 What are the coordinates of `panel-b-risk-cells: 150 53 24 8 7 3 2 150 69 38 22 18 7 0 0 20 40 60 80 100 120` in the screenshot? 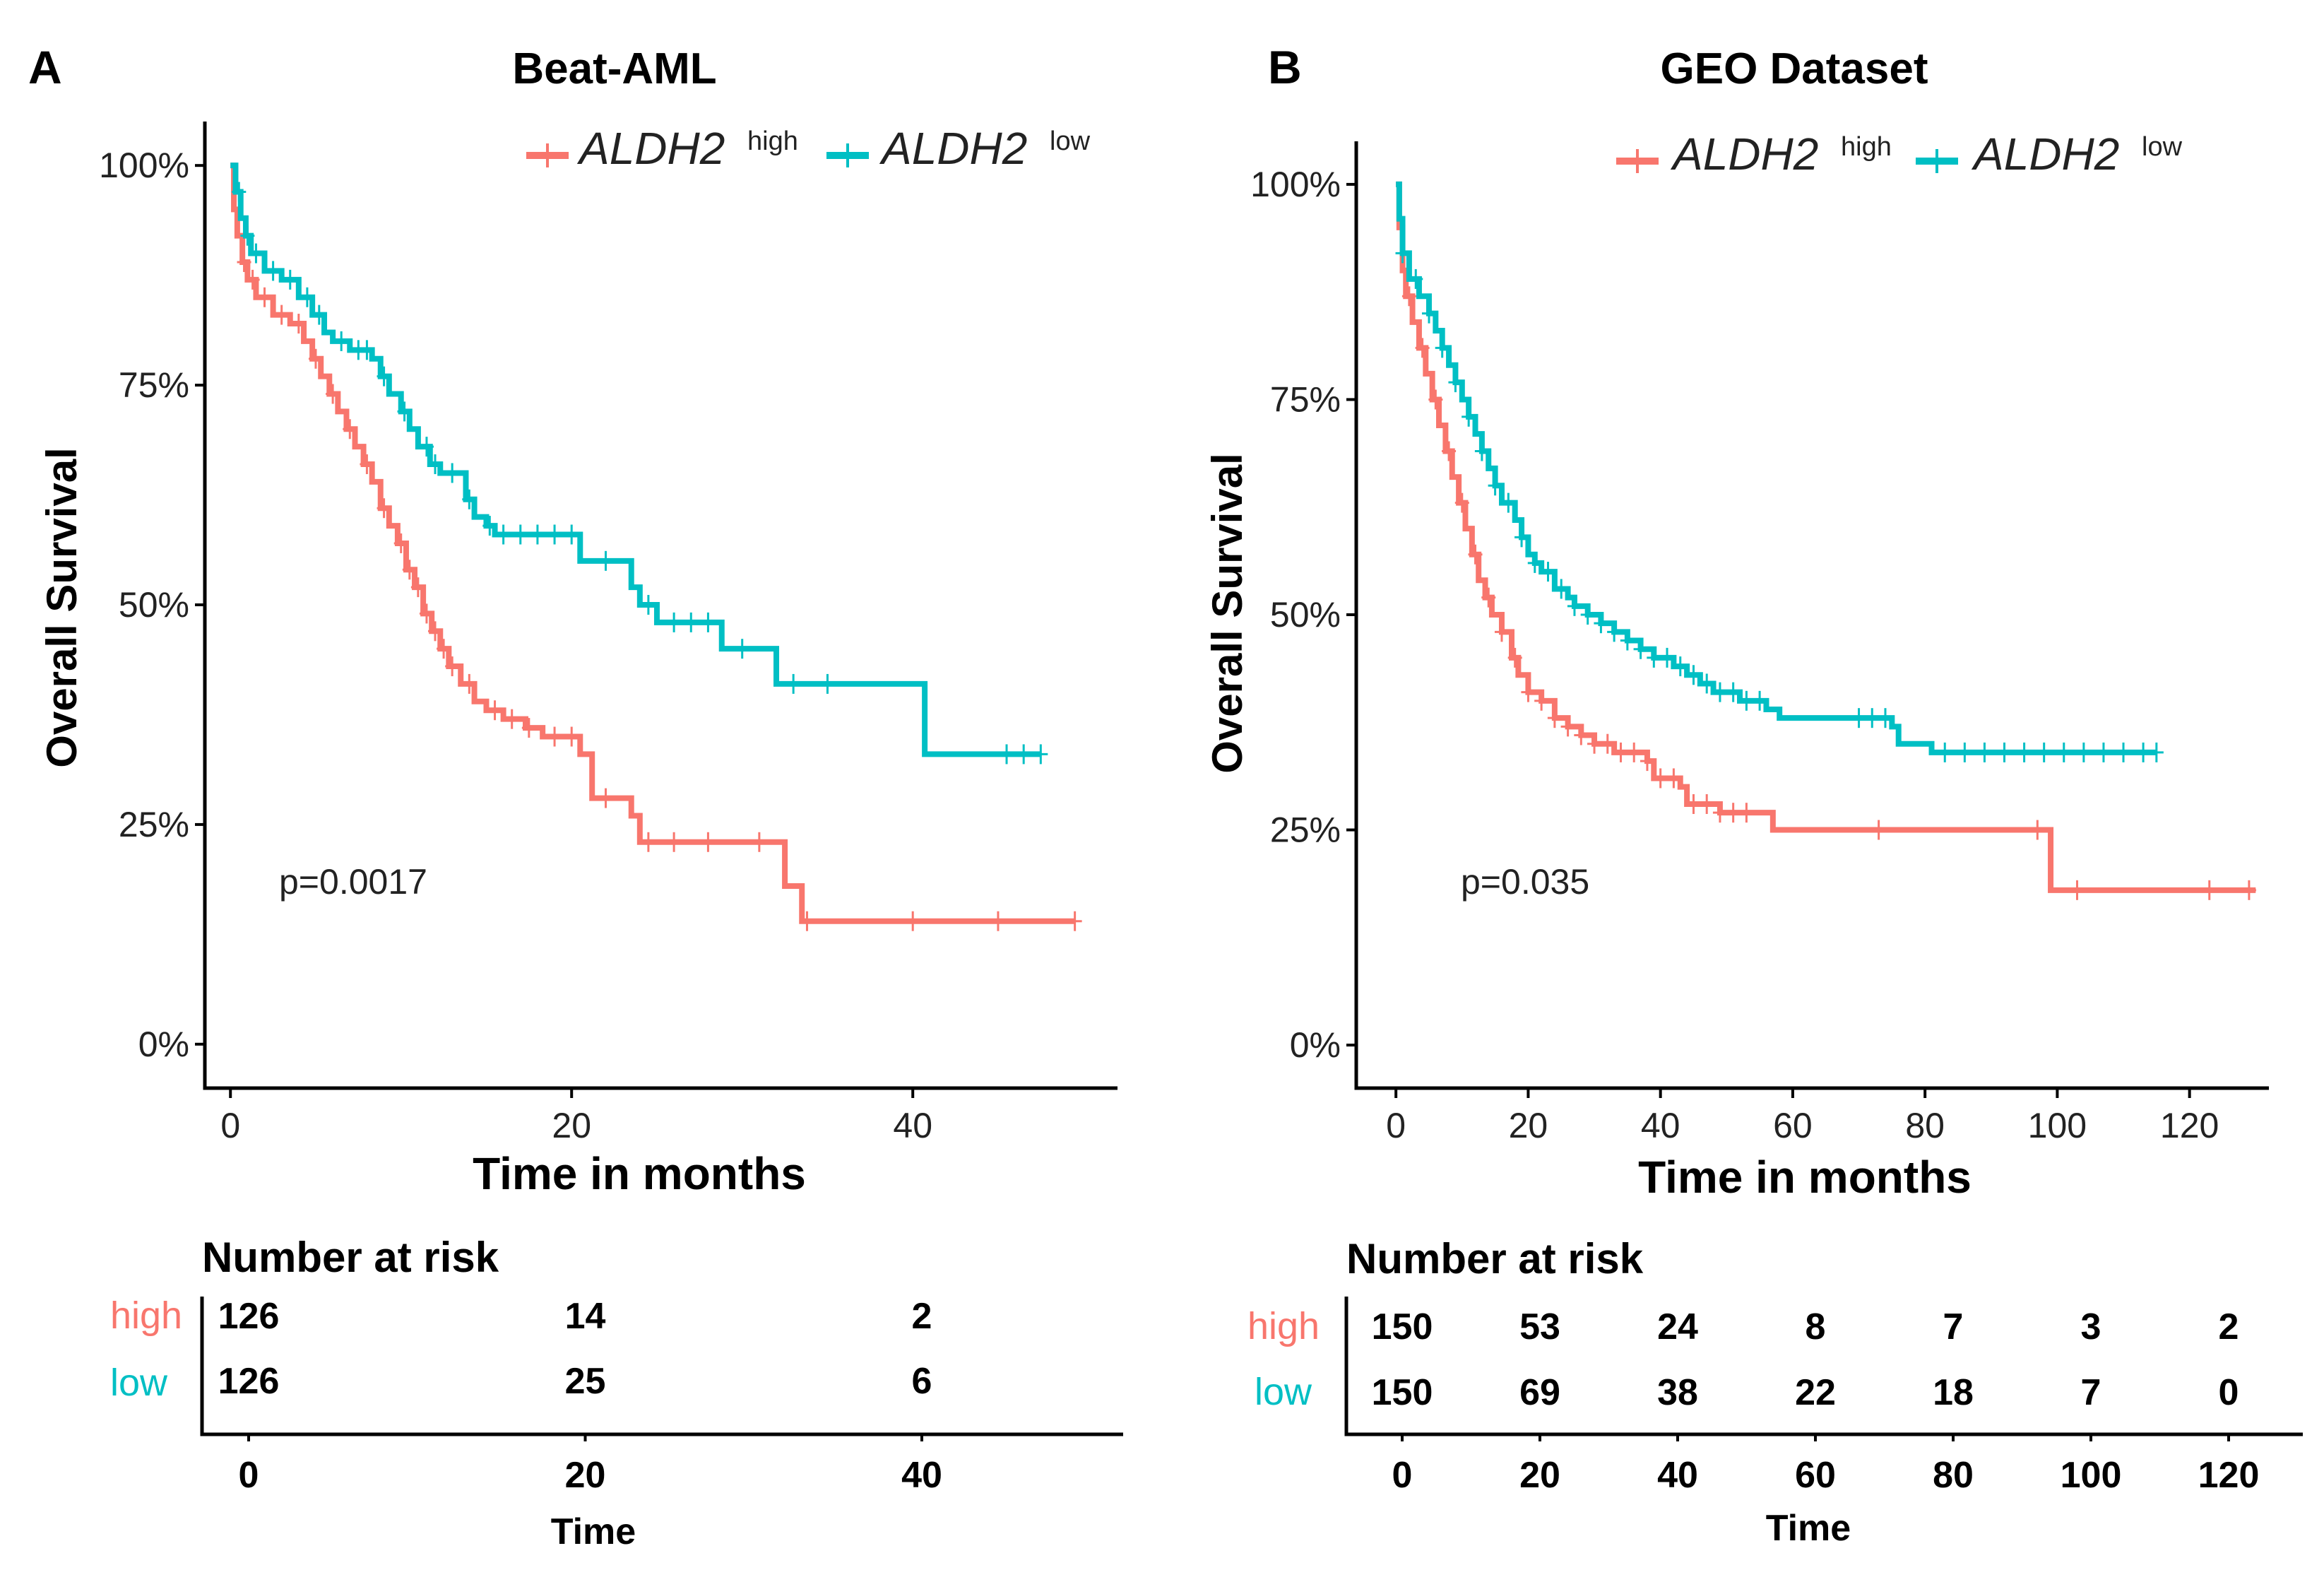 It's located at (1816, 1401).